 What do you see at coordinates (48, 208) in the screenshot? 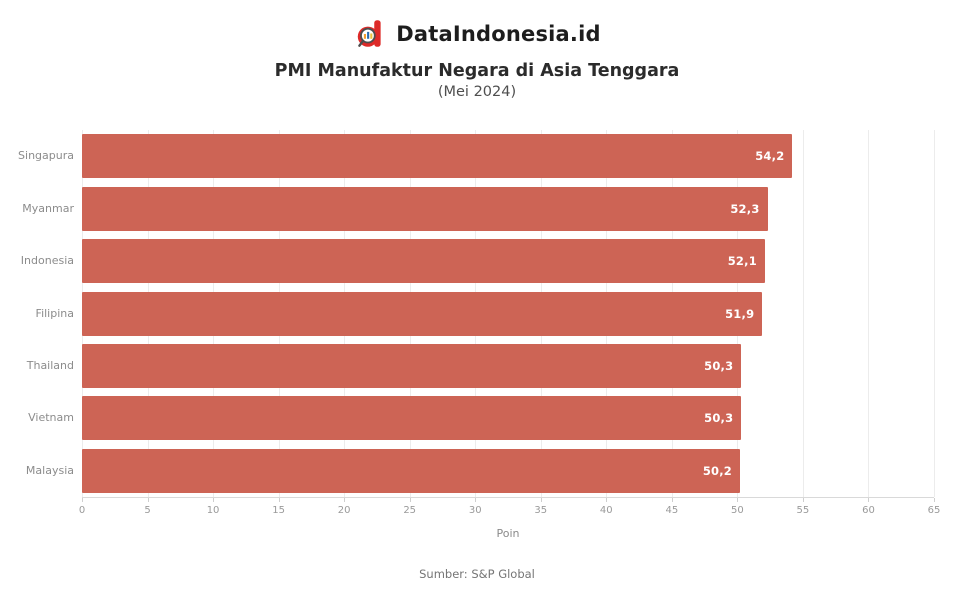
I see `y-axis-label: Myanmar` at bounding box center [48, 208].